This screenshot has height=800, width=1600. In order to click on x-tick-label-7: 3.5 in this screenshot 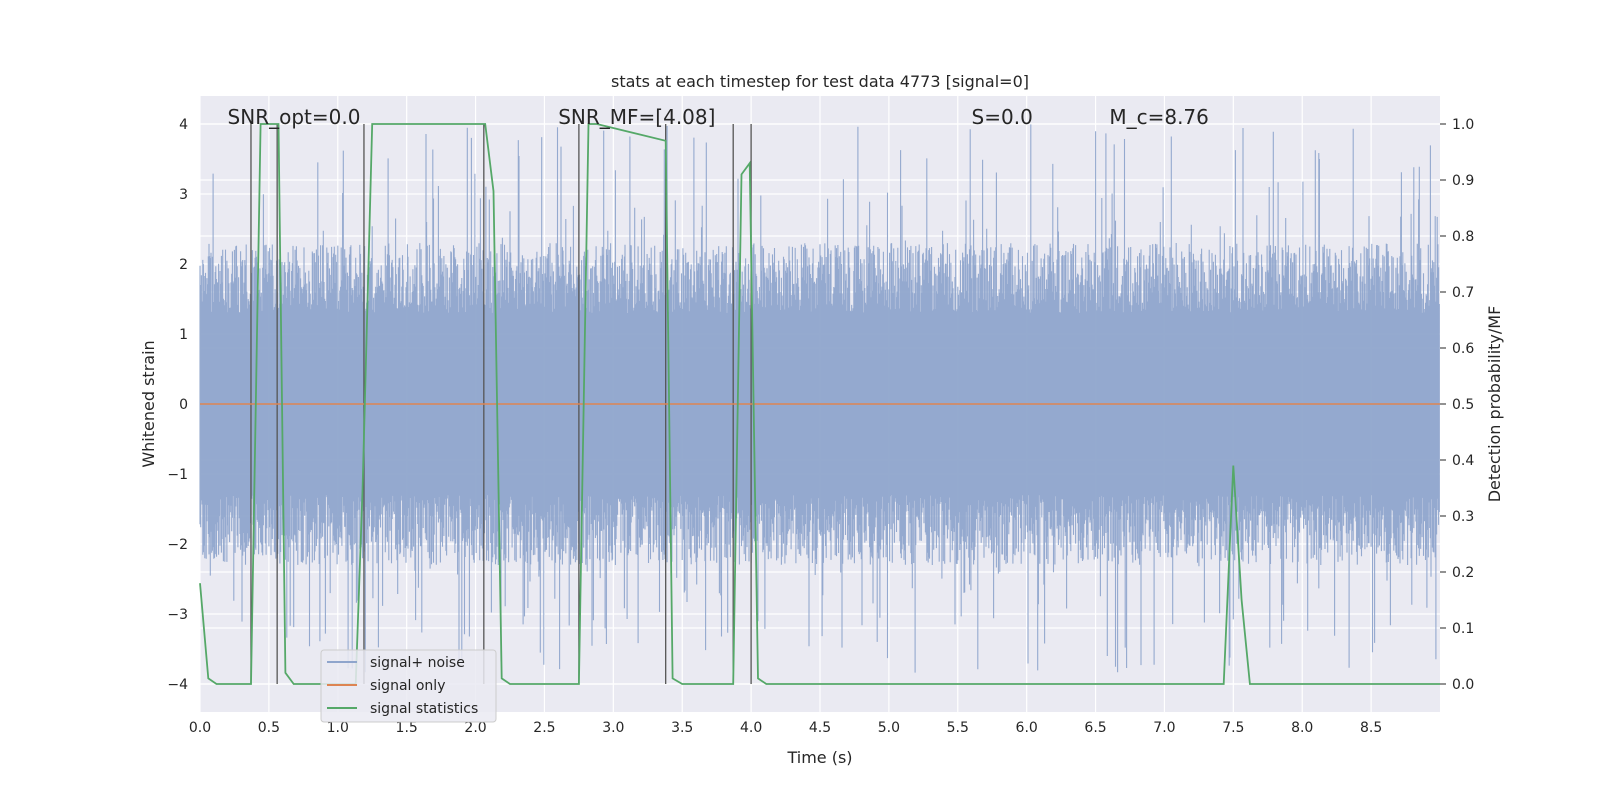, I will do `click(682, 728)`.